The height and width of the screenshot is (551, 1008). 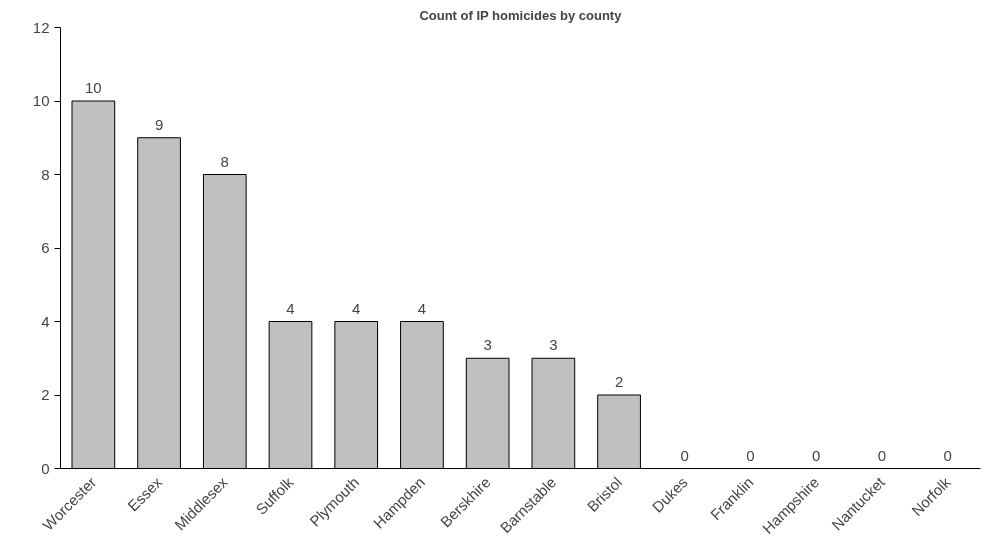 What do you see at coordinates (159, 124) in the screenshot?
I see `data-label: 9` at bounding box center [159, 124].